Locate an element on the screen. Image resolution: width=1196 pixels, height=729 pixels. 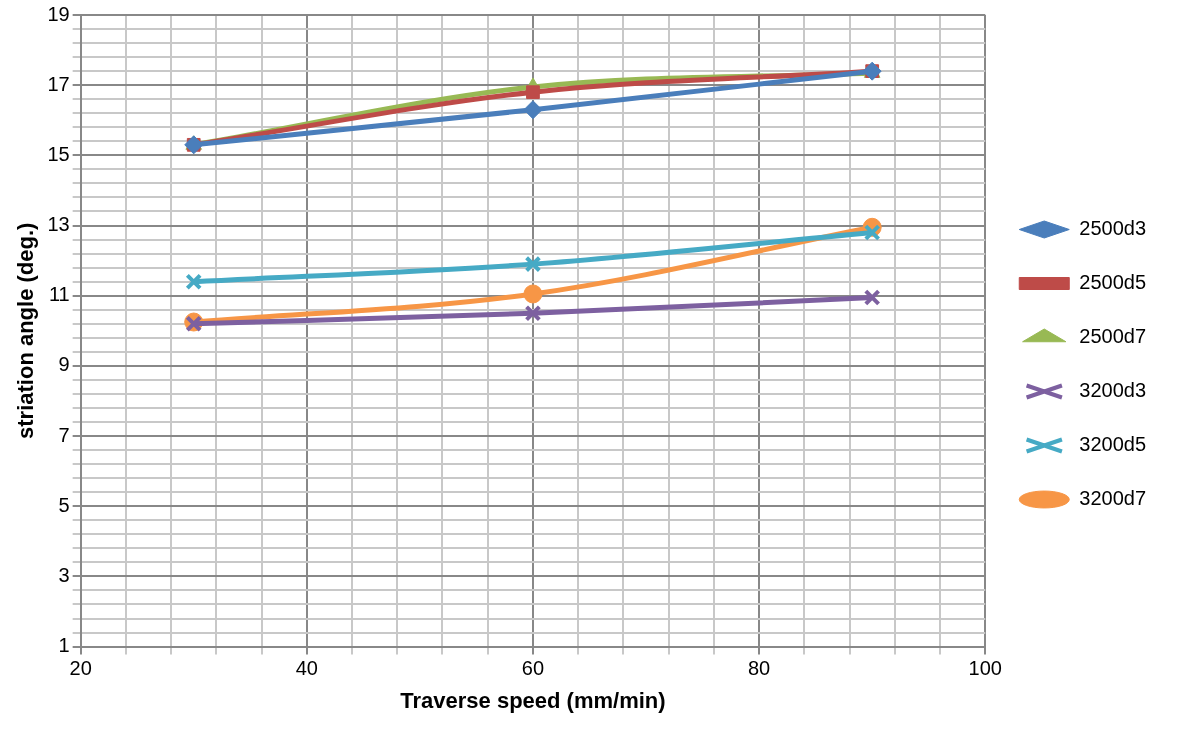
y-tick-label: 17 is located at coordinates (58, 83).